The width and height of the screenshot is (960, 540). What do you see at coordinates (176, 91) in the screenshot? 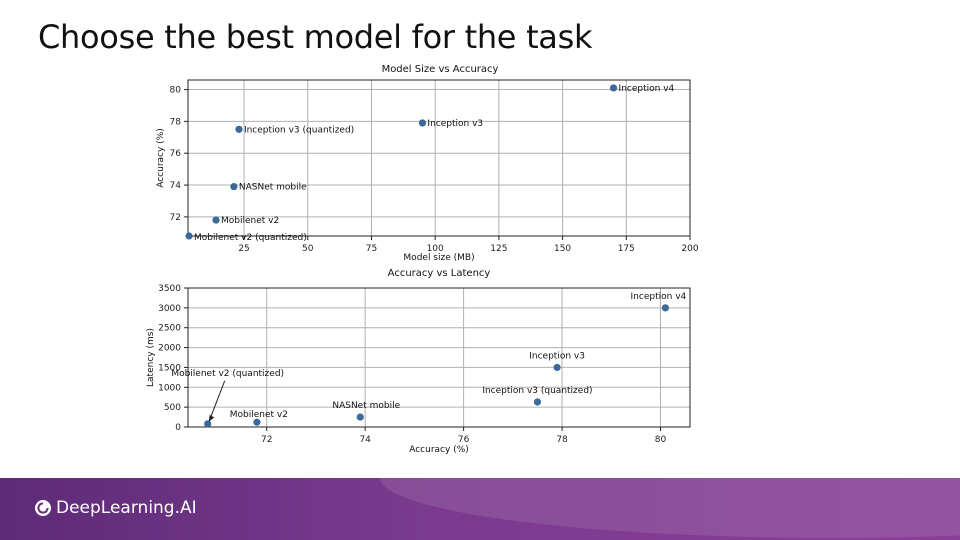
I see `y-tick-label: 80` at bounding box center [176, 91].